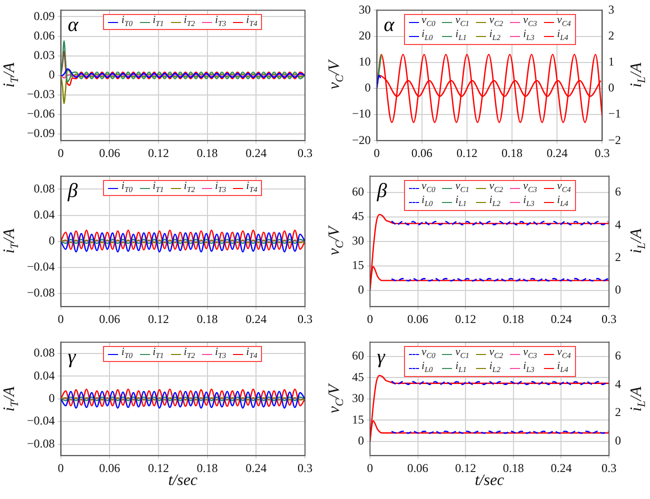  I want to click on y-tick-label: −0.03, so click(40, 94).